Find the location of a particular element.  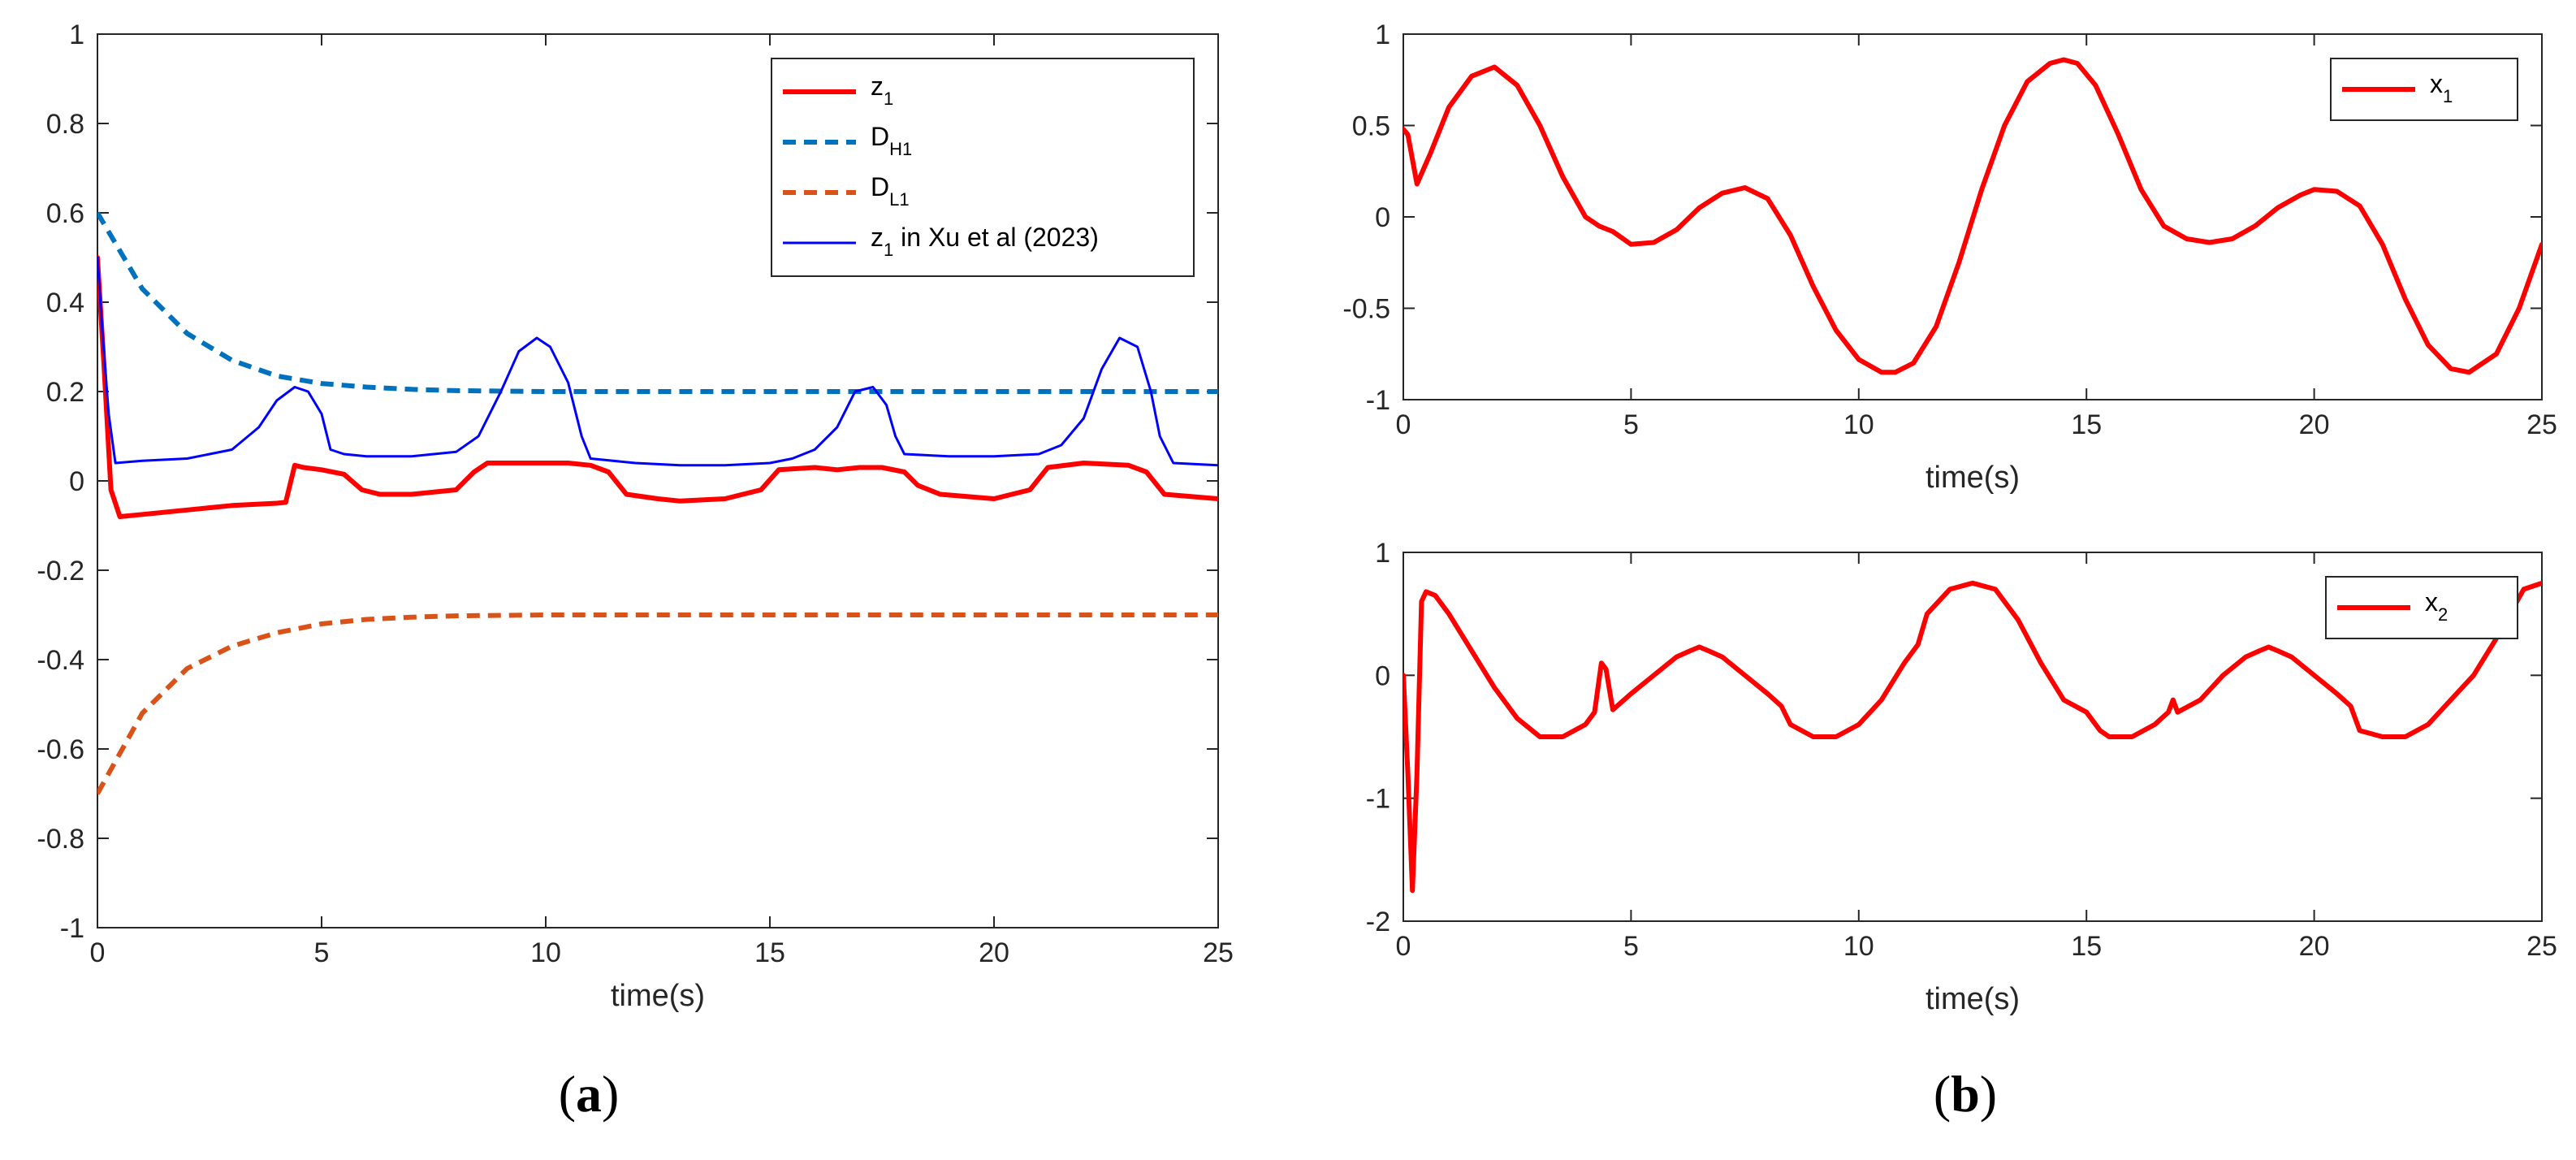

caption-a-letter: a is located at coordinates (589, 1094).